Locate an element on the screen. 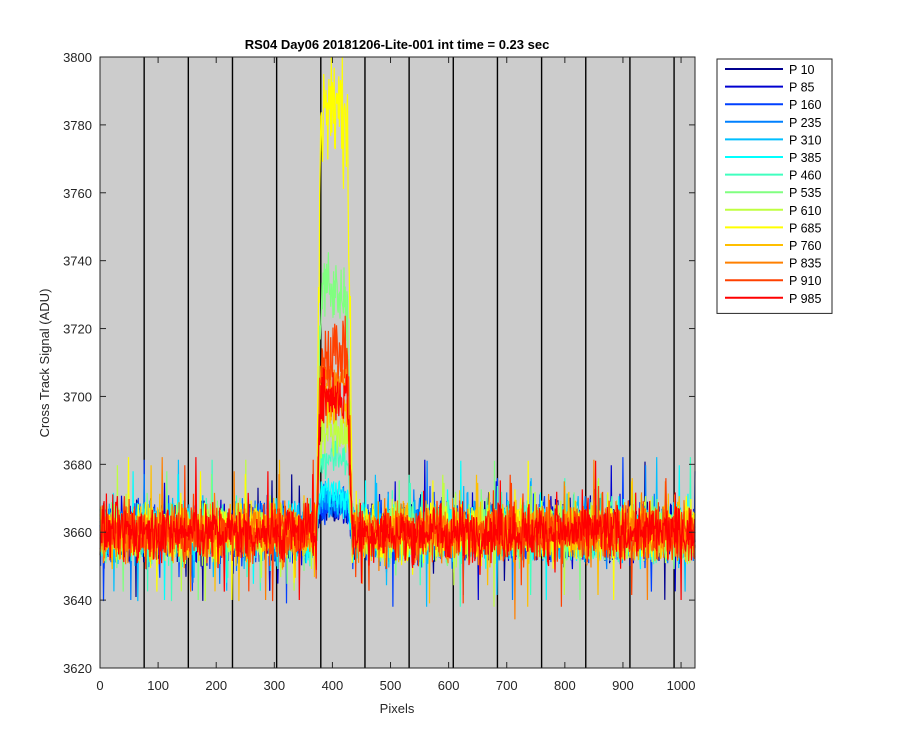 The image size is (900, 750). y-tick-label: 3780 is located at coordinates (77, 125).